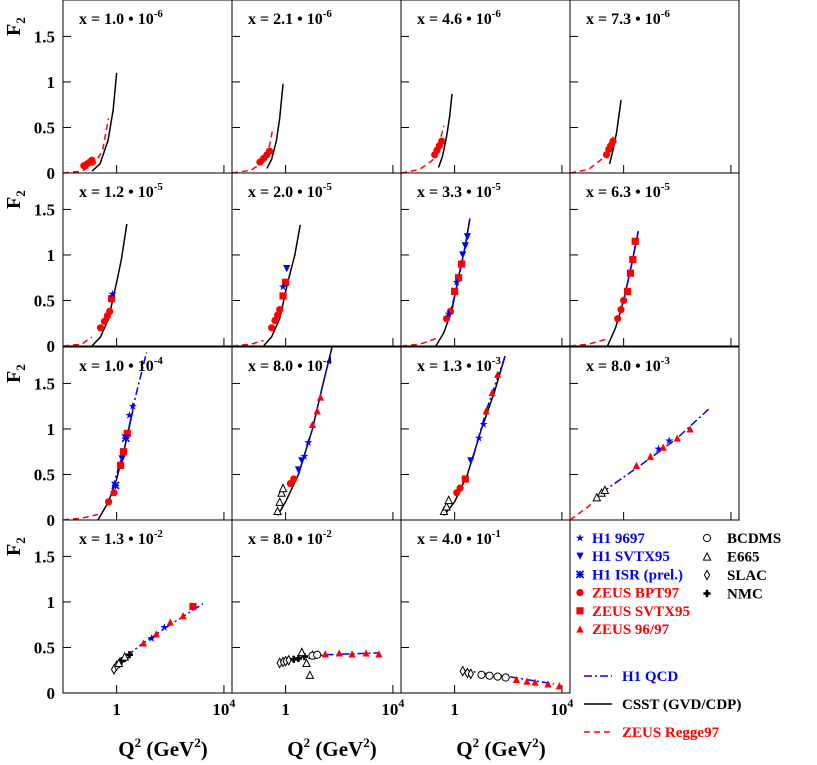  I want to click on panel-title: x = 2.1 • 10-6, so click(290, 18).